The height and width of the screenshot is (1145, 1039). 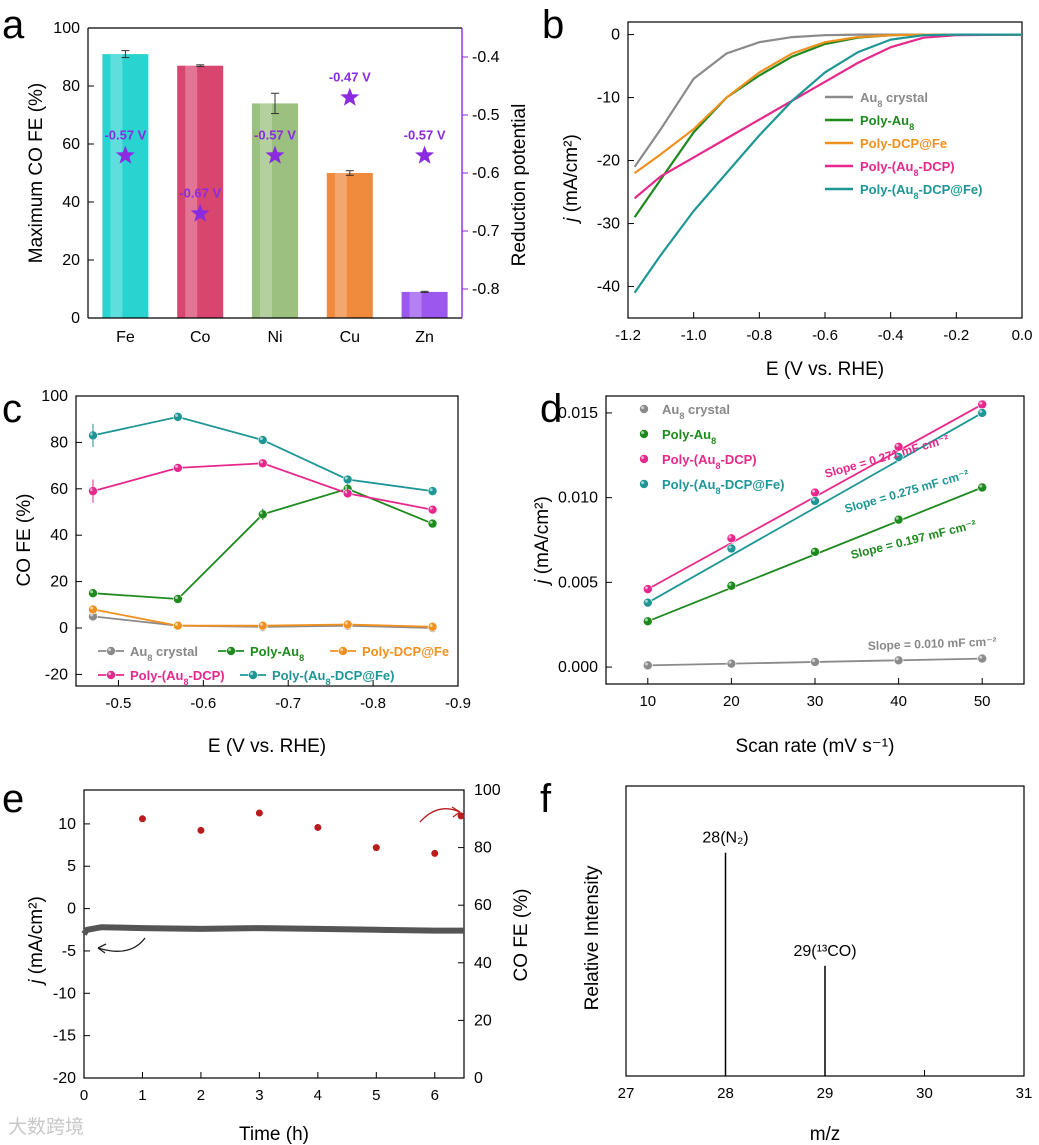 What do you see at coordinates (102, 948) in the screenshot?
I see `arrow-head` at bounding box center [102, 948].